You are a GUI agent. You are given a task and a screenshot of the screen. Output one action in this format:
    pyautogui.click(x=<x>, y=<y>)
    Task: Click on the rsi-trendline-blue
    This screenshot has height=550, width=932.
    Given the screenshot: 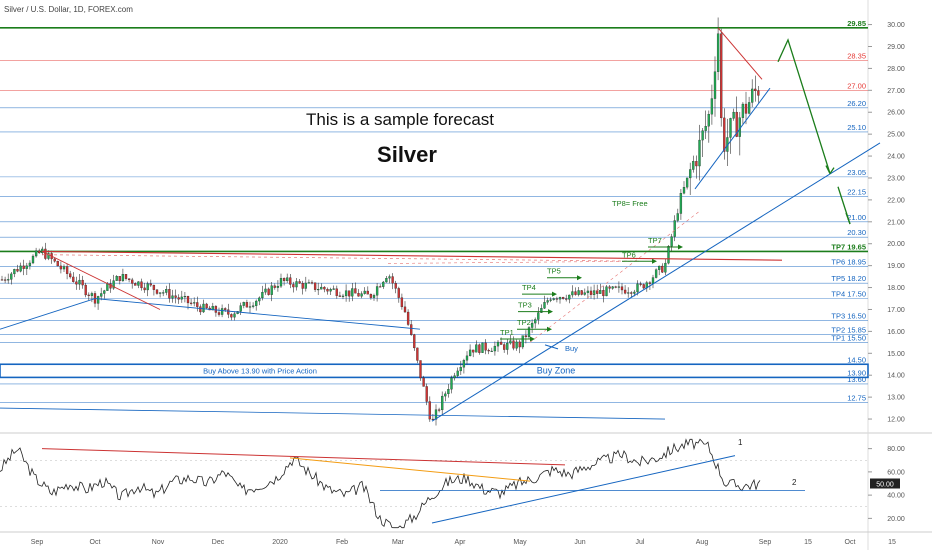 What is the action you would take?
    pyautogui.click(x=583, y=489)
    